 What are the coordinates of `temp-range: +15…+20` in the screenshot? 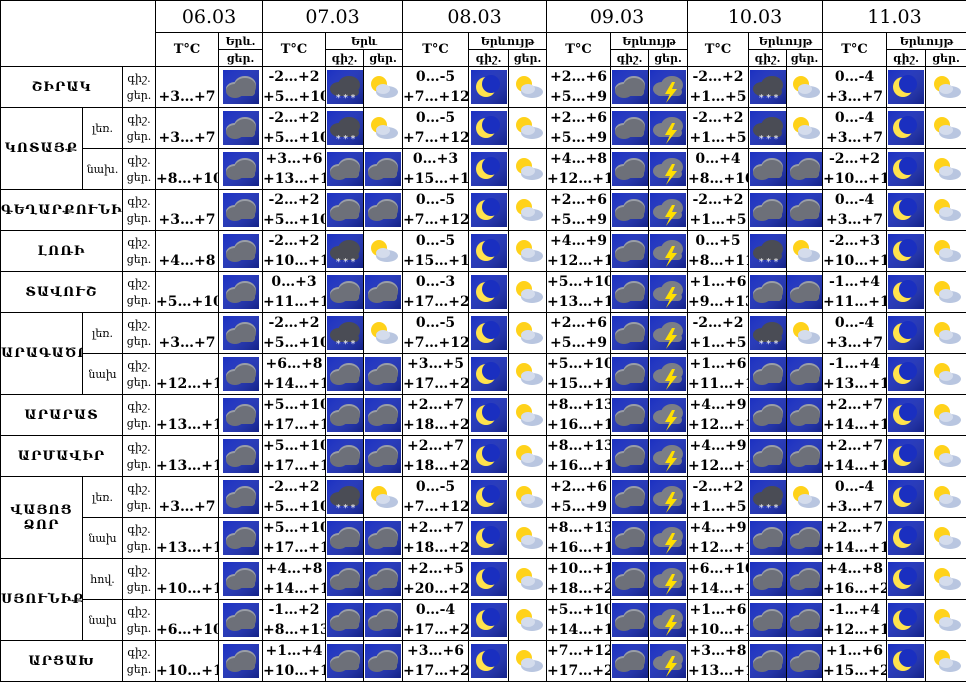 It's located at (854, 671).